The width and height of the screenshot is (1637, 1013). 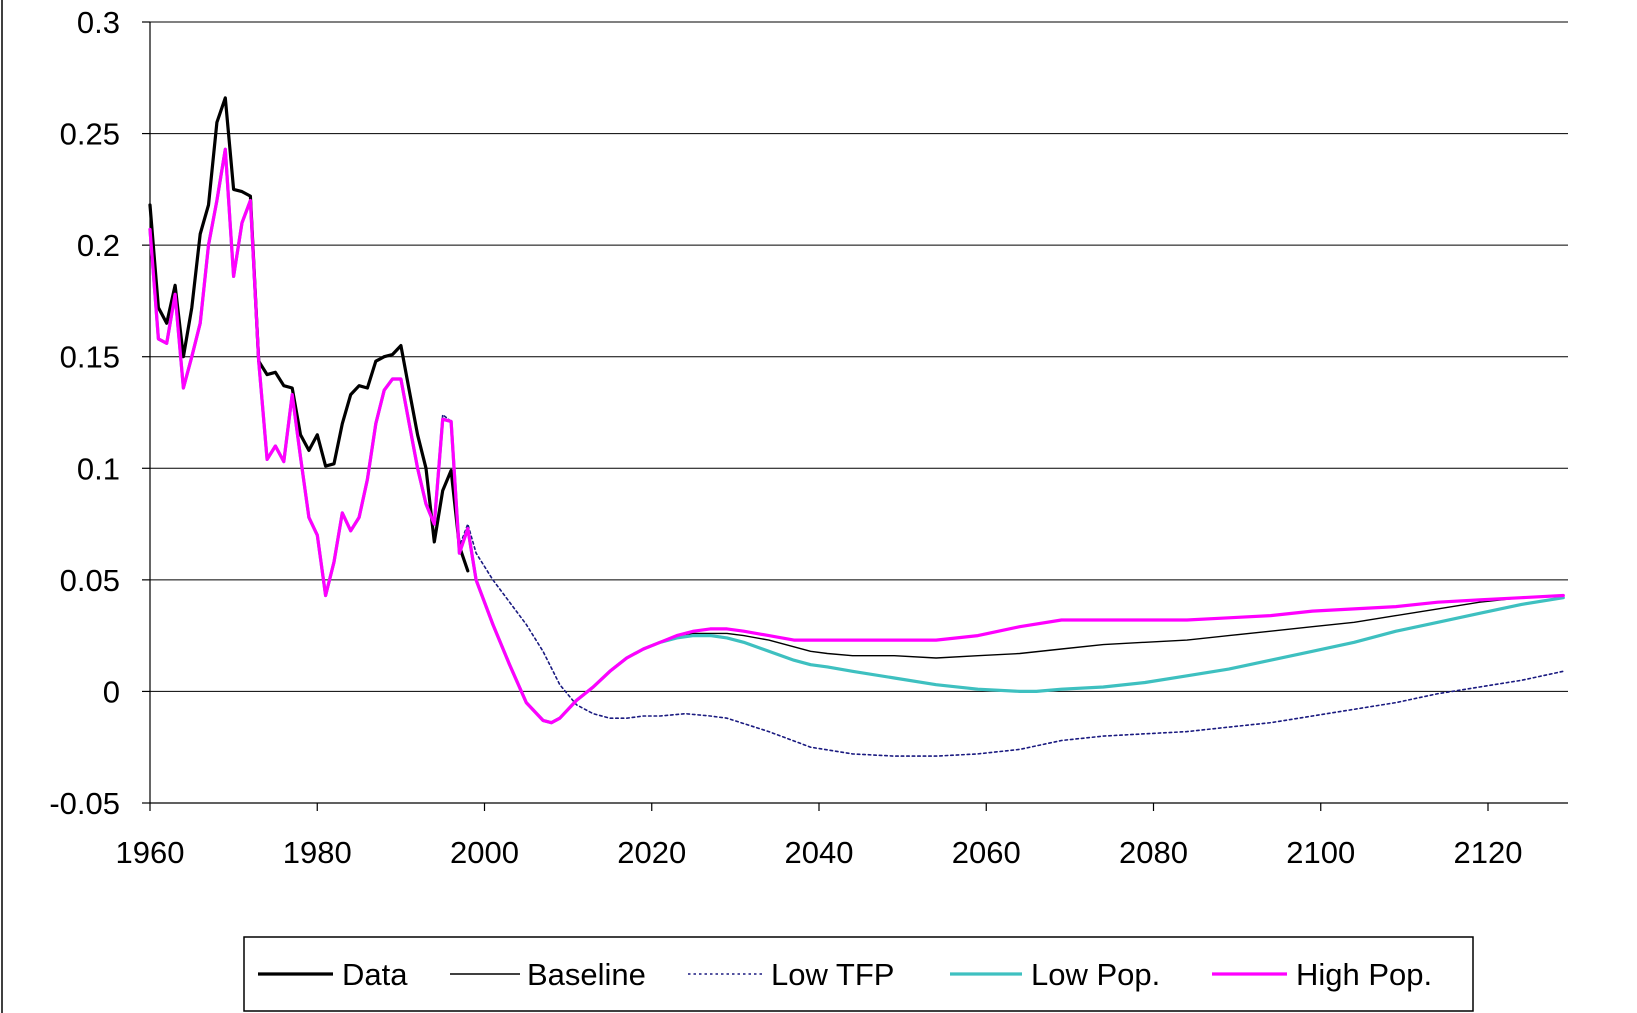 I want to click on x-tick-label: 2020, so click(x=651, y=852).